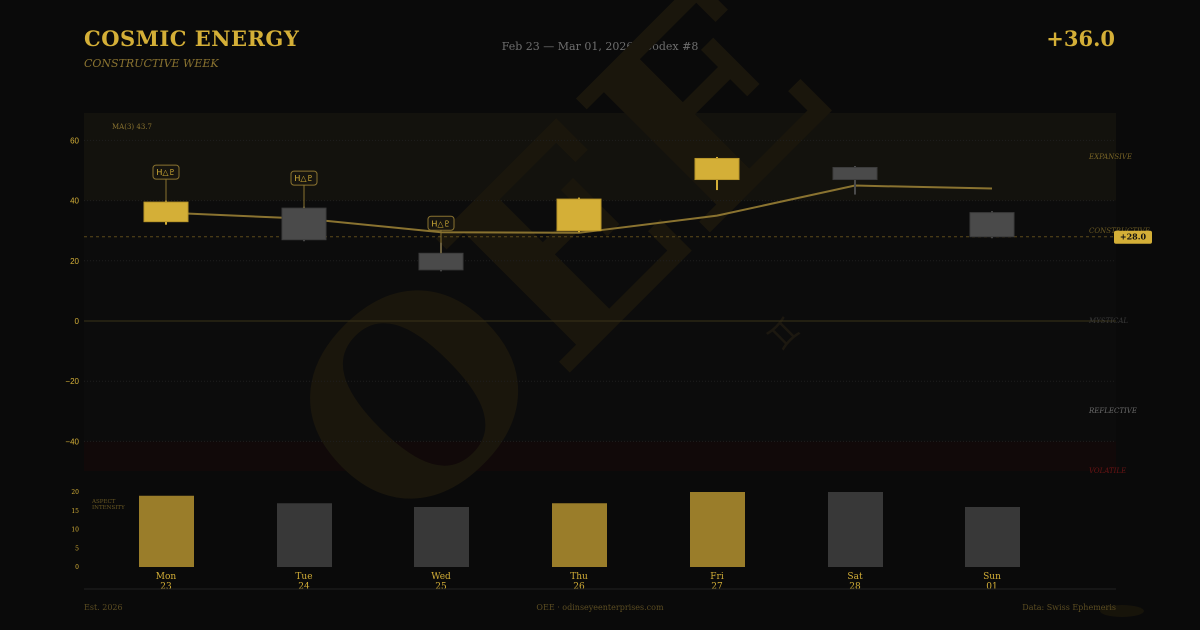 Image resolution: width=1200 pixels, height=630 pixels. I want to click on x-date-label: 23, so click(166, 587).